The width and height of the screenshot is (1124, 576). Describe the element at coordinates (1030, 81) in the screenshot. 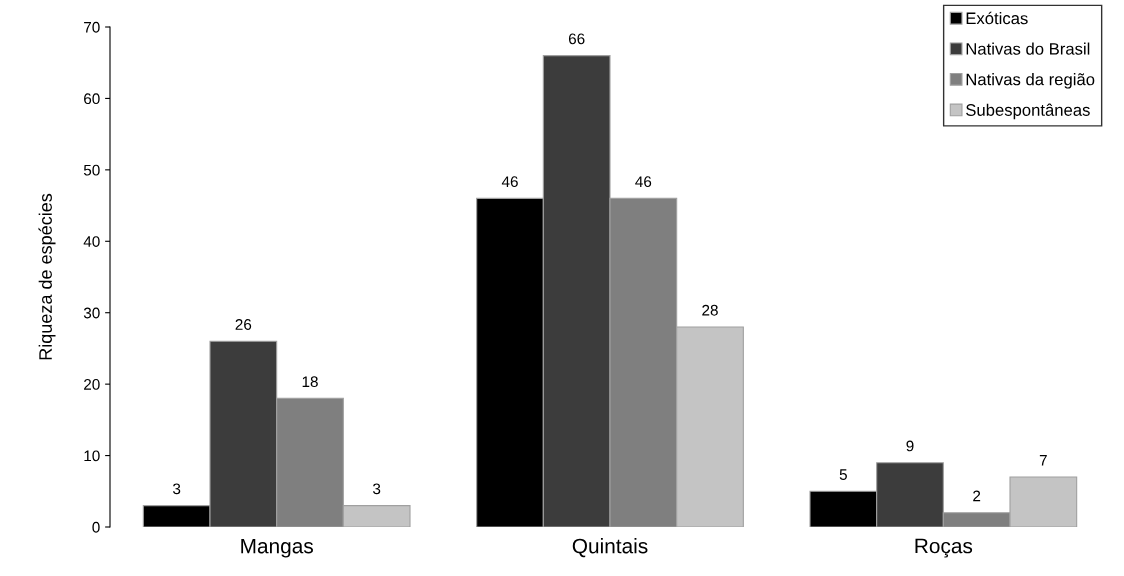

I see `legend-label: Nativas da região` at that location.